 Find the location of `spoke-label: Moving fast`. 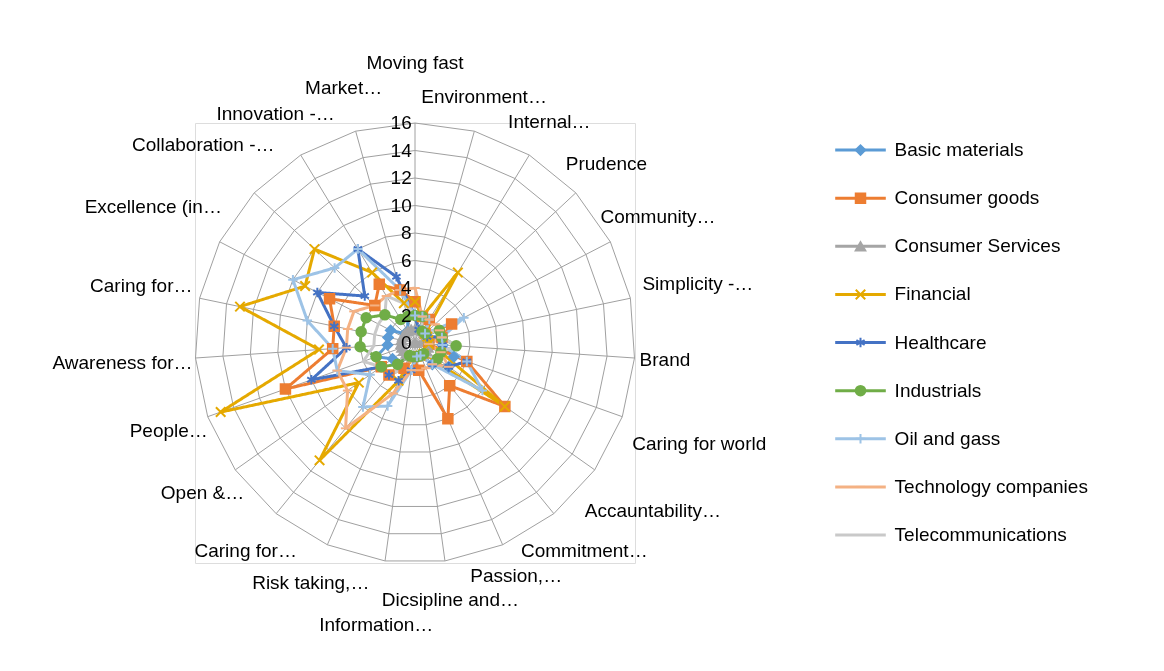

spoke-label: Moving fast is located at coordinates (415, 62).